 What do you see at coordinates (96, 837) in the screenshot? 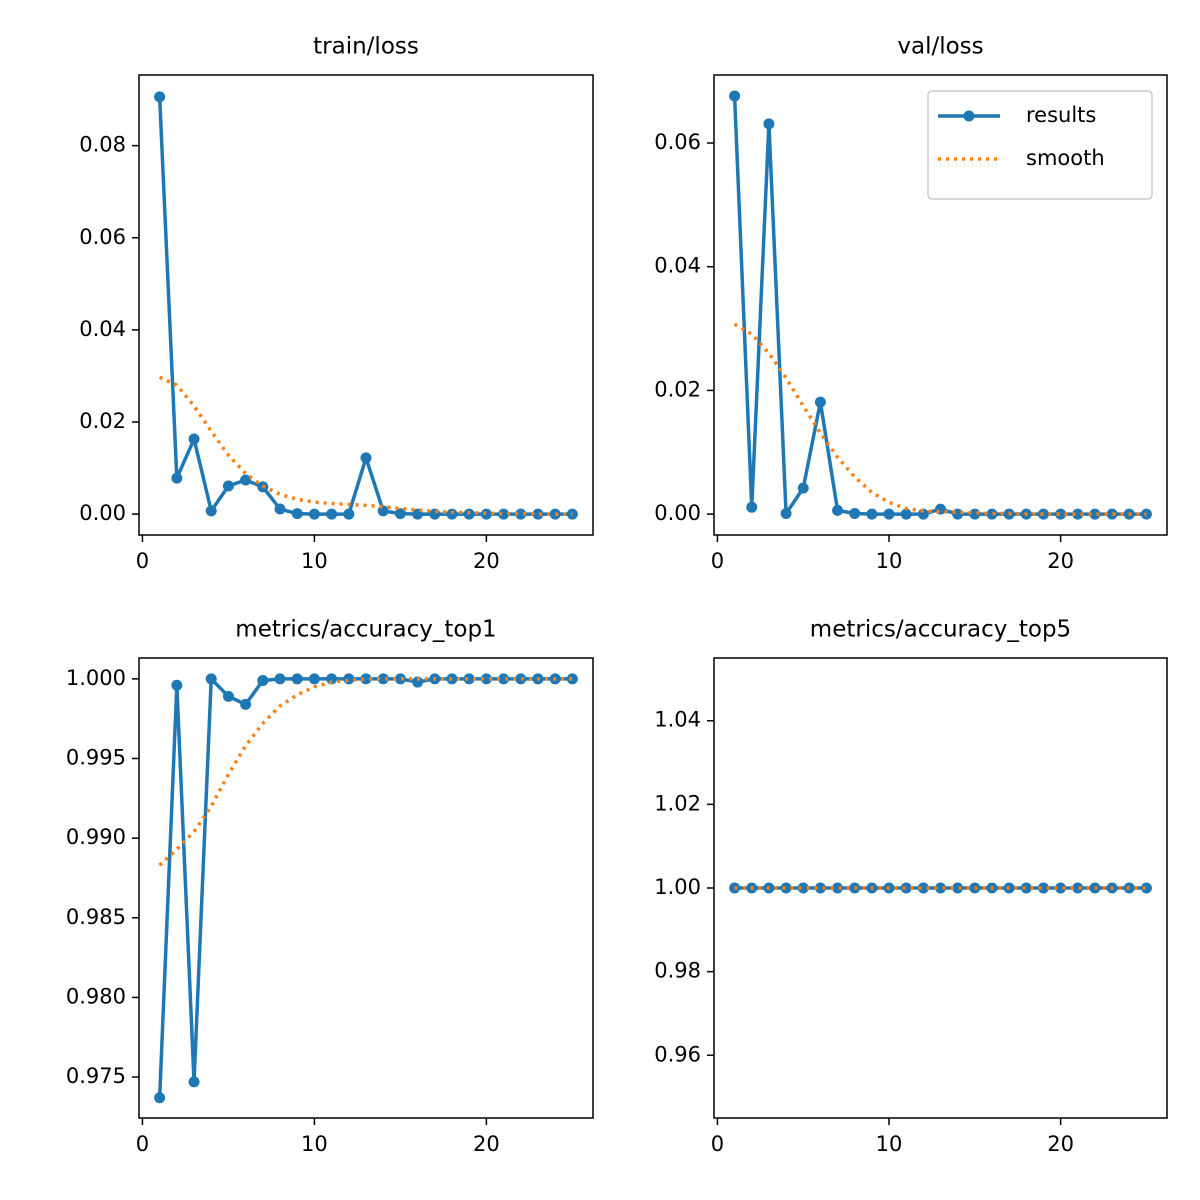
I see `y-tick-label: 0.990` at bounding box center [96, 837].